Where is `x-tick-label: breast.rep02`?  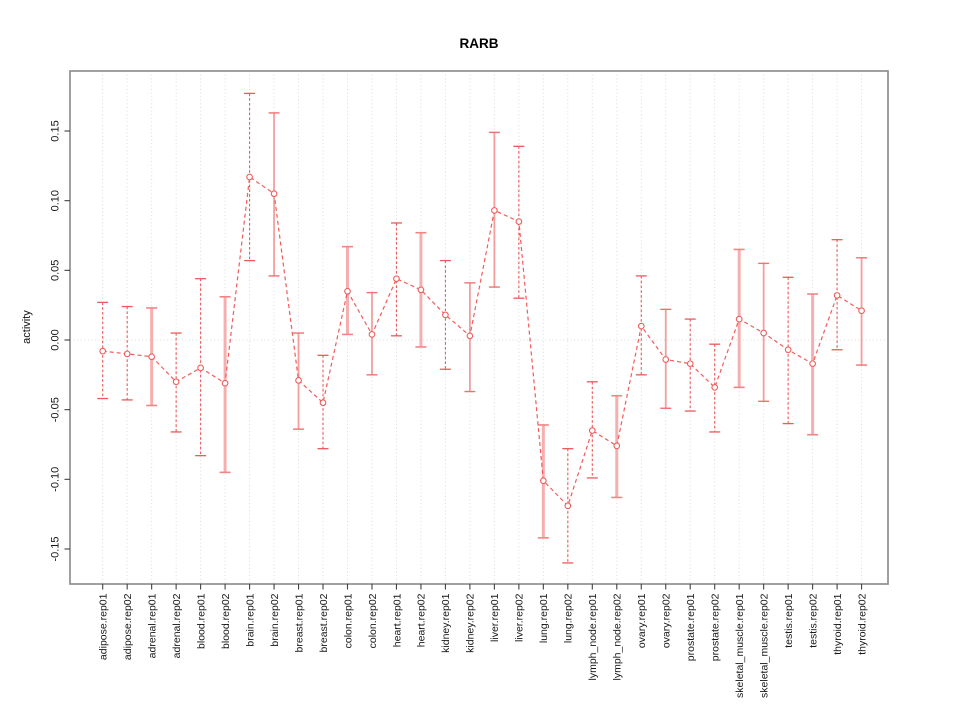
x-tick-label: breast.rep02 is located at coordinates (324, 622).